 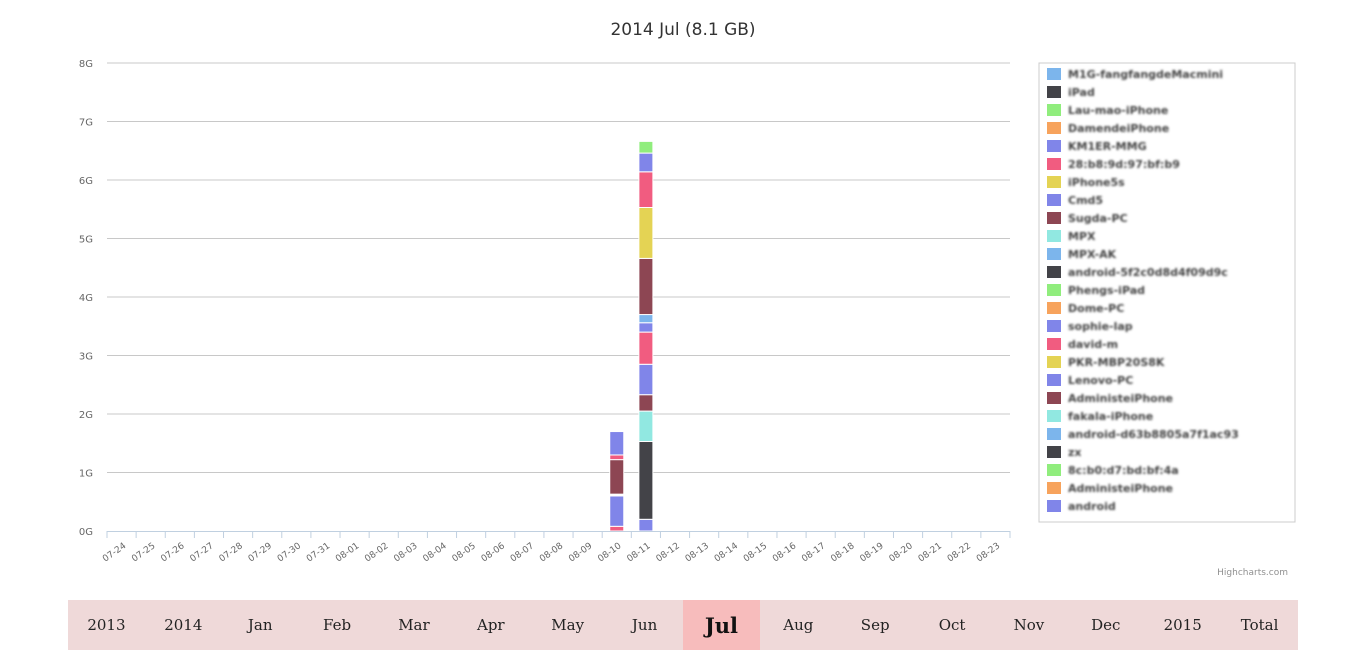 What do you see at coordinates (1108, 128) in the screenshot?
I see `legend-item: DamendeiPhone` at bounding box center [1108, 128].